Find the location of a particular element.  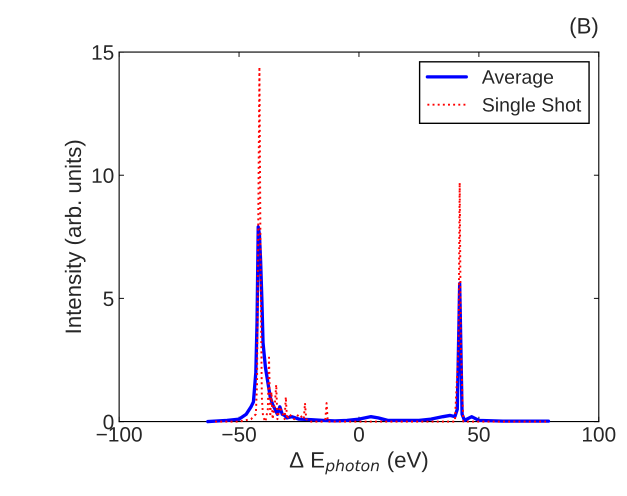

x-tick-label: 100 is located at coordinates (599, 434).